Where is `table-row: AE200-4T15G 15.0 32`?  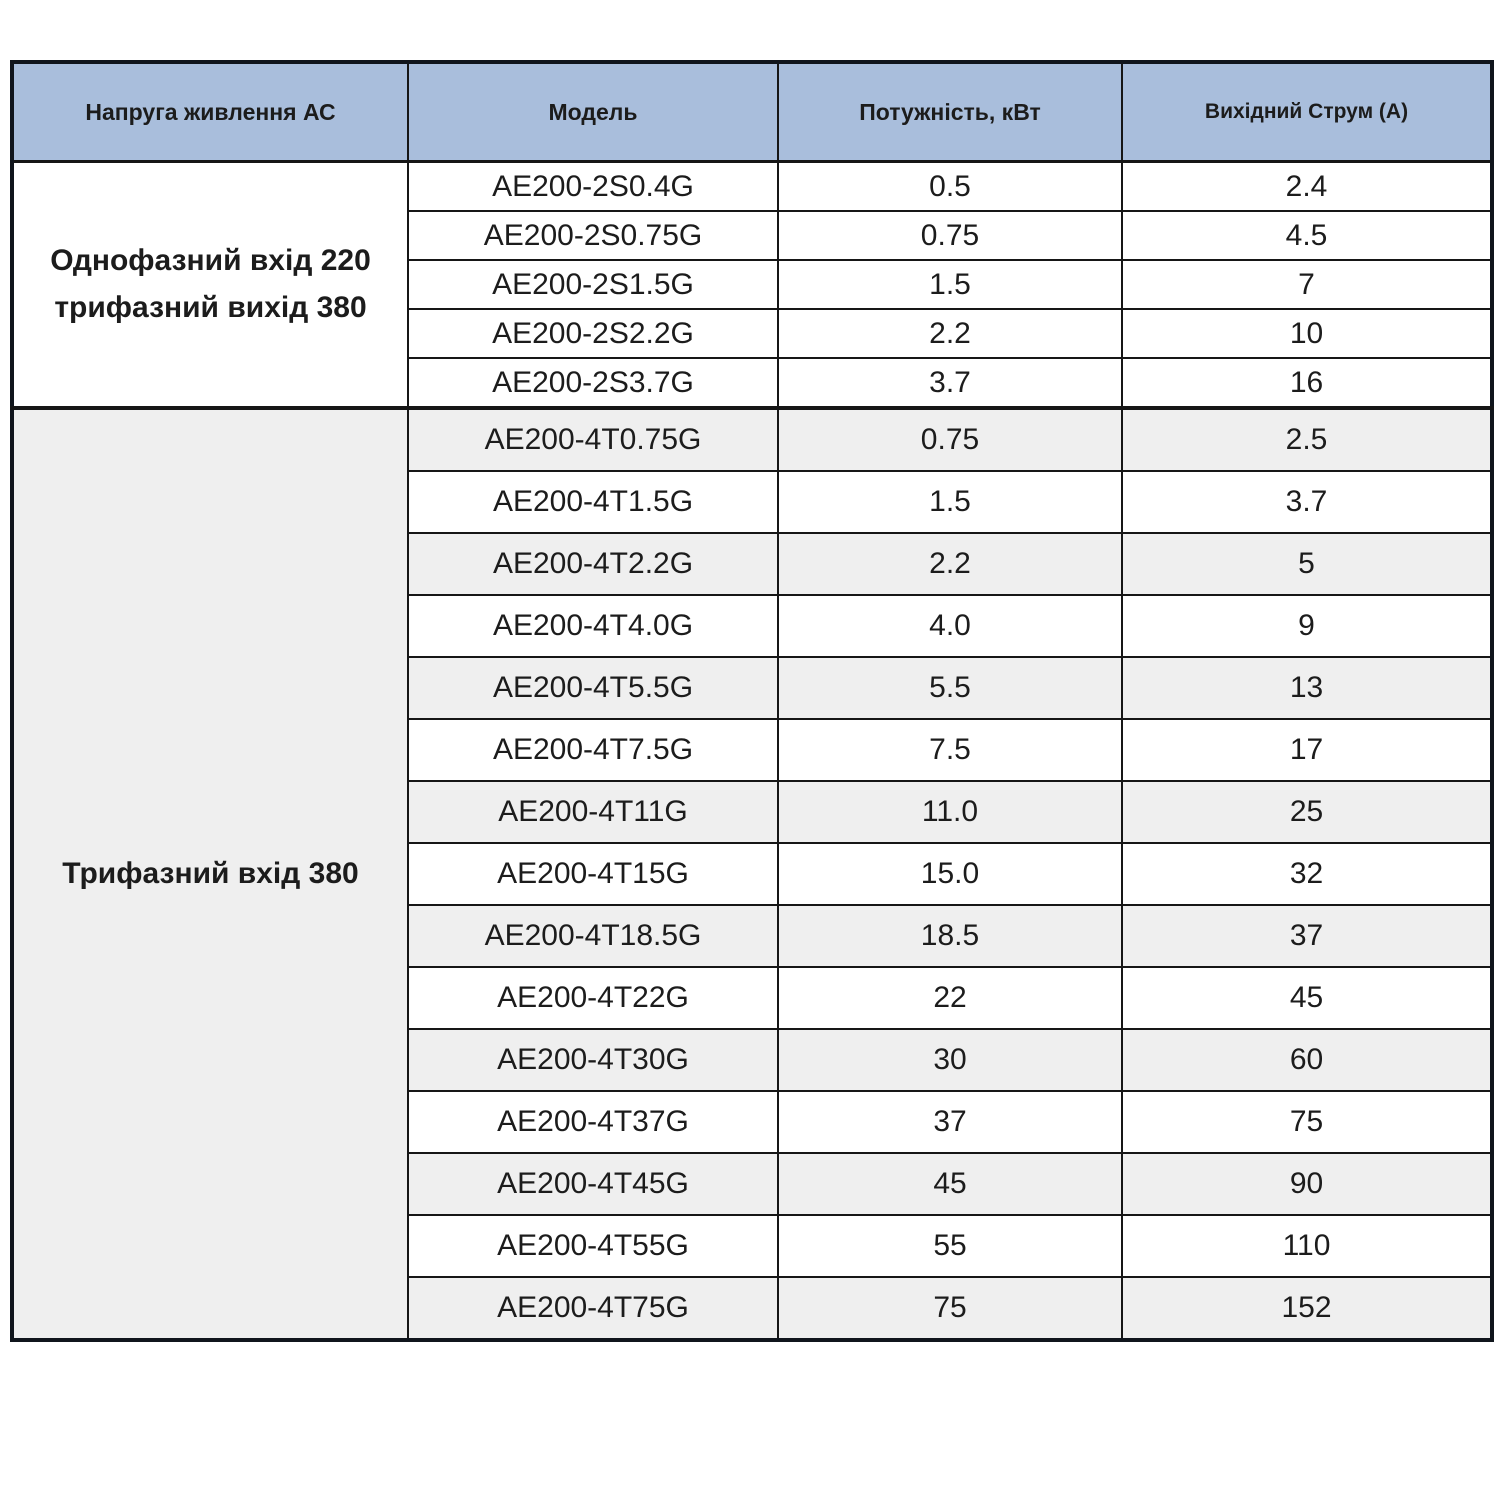
table-row: AE200-4T15G 15.0 32 is located at coordinates (752, 874).